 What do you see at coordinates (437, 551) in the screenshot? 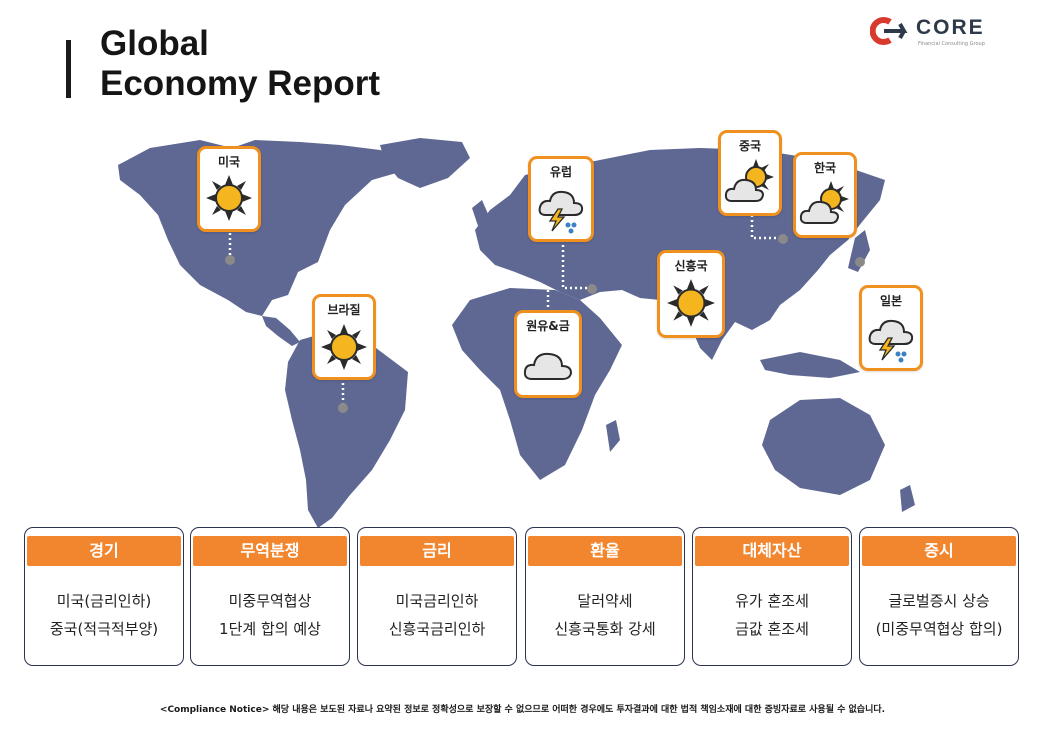
I see `card-header: 금리` at bounding box center [437, 551].